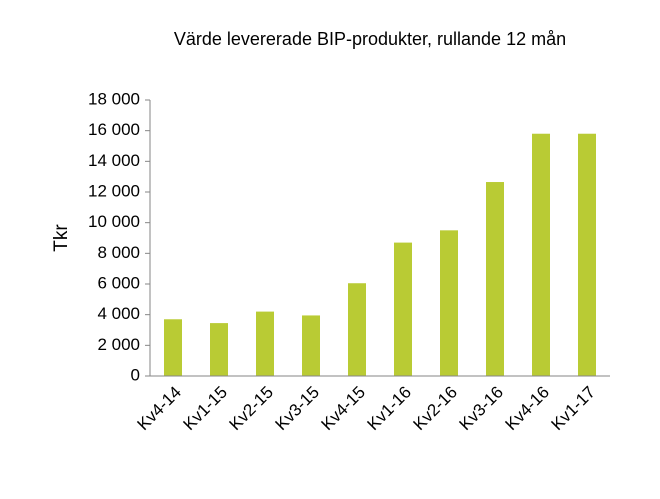 The width and height of the screenshot is (660, 499). What do you see at coordinates (114, 160) in the screenshot?
I see `y-tick-label: 14 000` at bounding box center [114, 160].